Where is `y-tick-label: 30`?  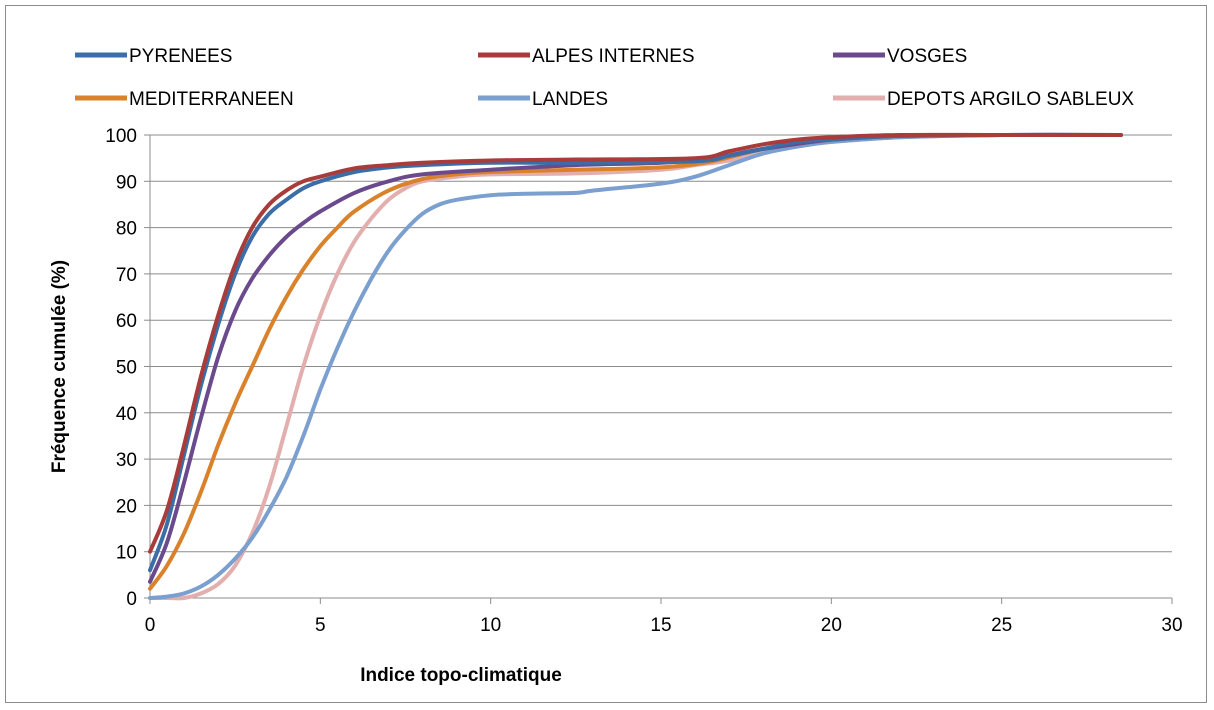 y-tick-label: 30 is located at coordinates (126, 460).